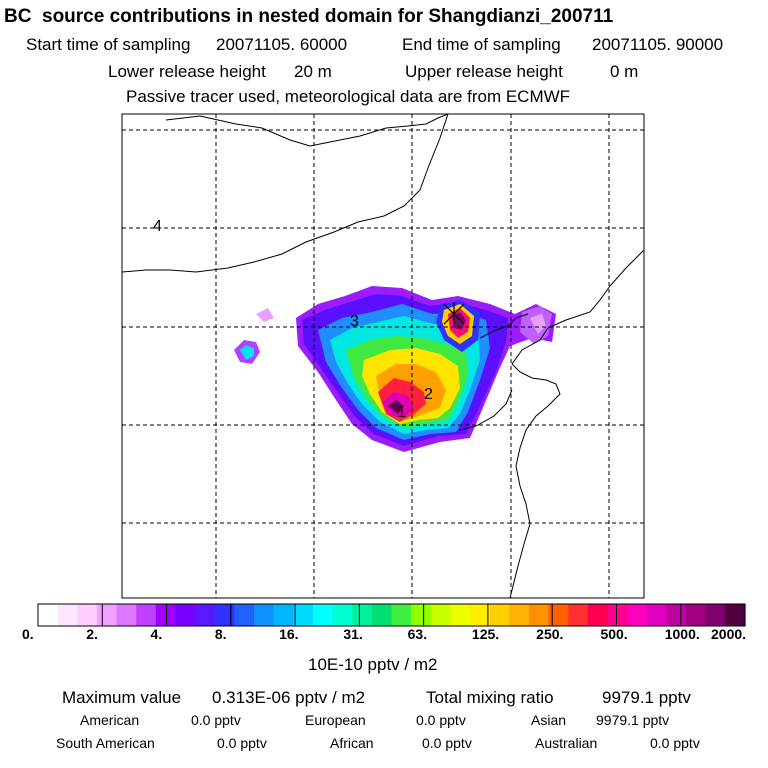 This screenshot has height=768, width=768. I want to click on colorbar-tick-label: 0., so click(28, 634).